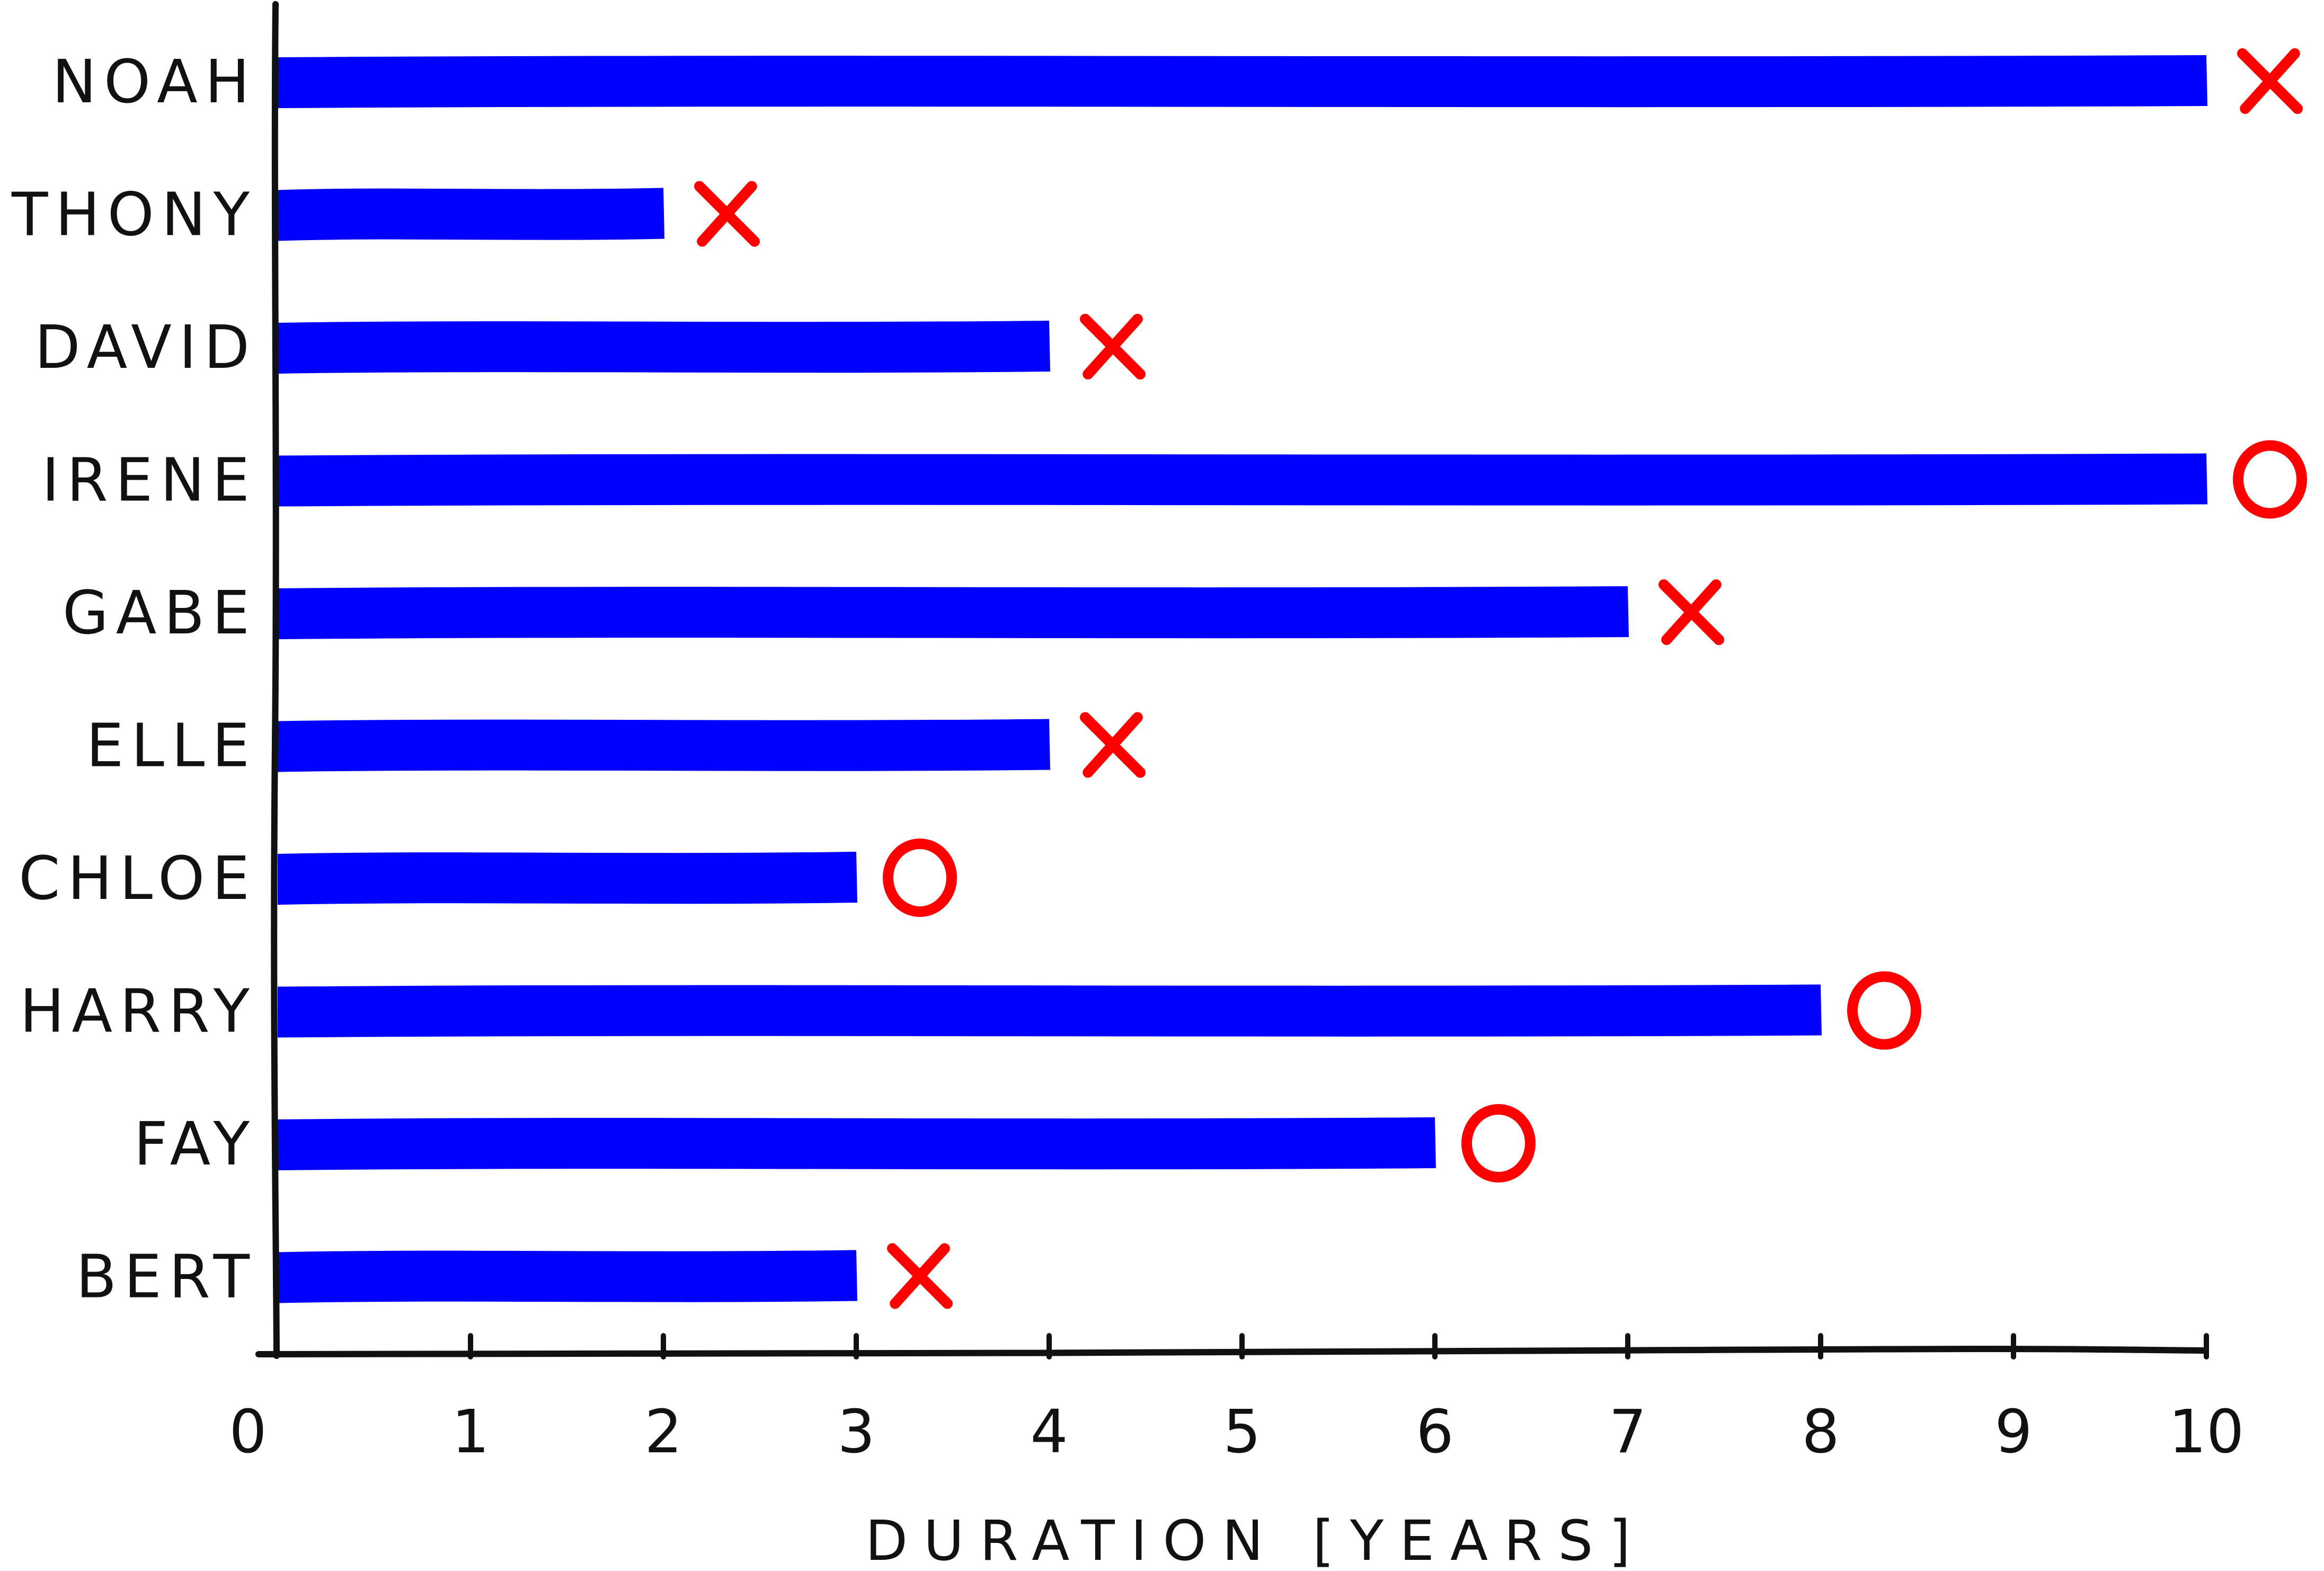 This screenshot has height=1571, width=2324. Describe the element at coordinates (2013, 1433) in the screenshot. I see `x-tick-label-9: 9` at that location.